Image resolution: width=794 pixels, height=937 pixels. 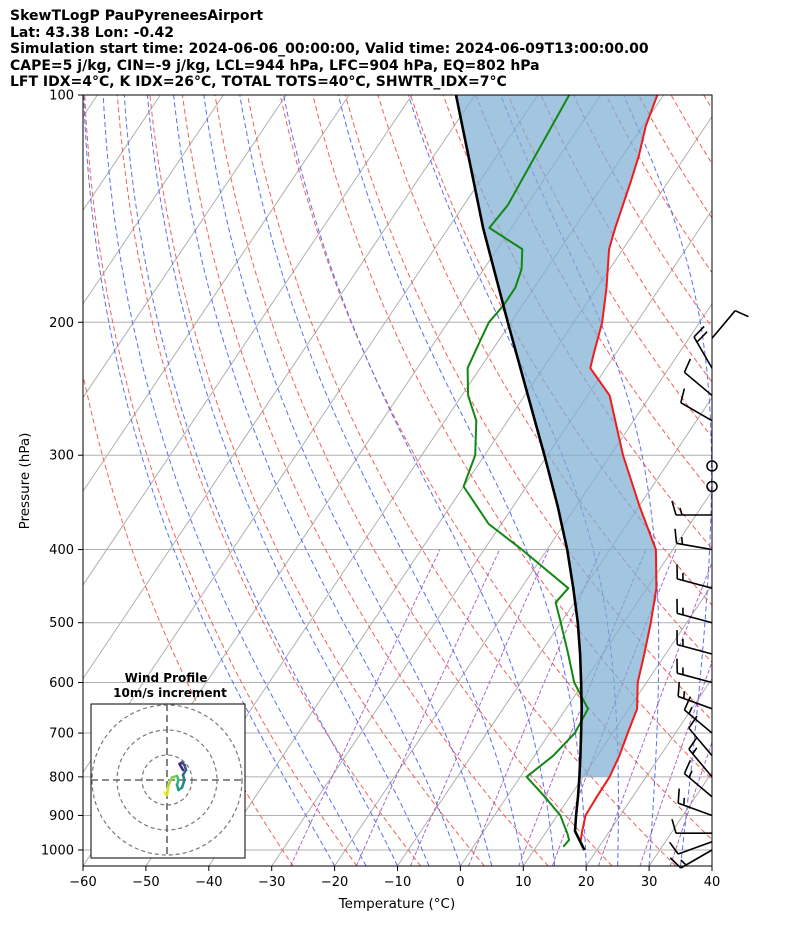 What do you see at coordinates (586, 882) in the screenshot?
I see `x-tick-label: 20` at bounding box center [586, 882].